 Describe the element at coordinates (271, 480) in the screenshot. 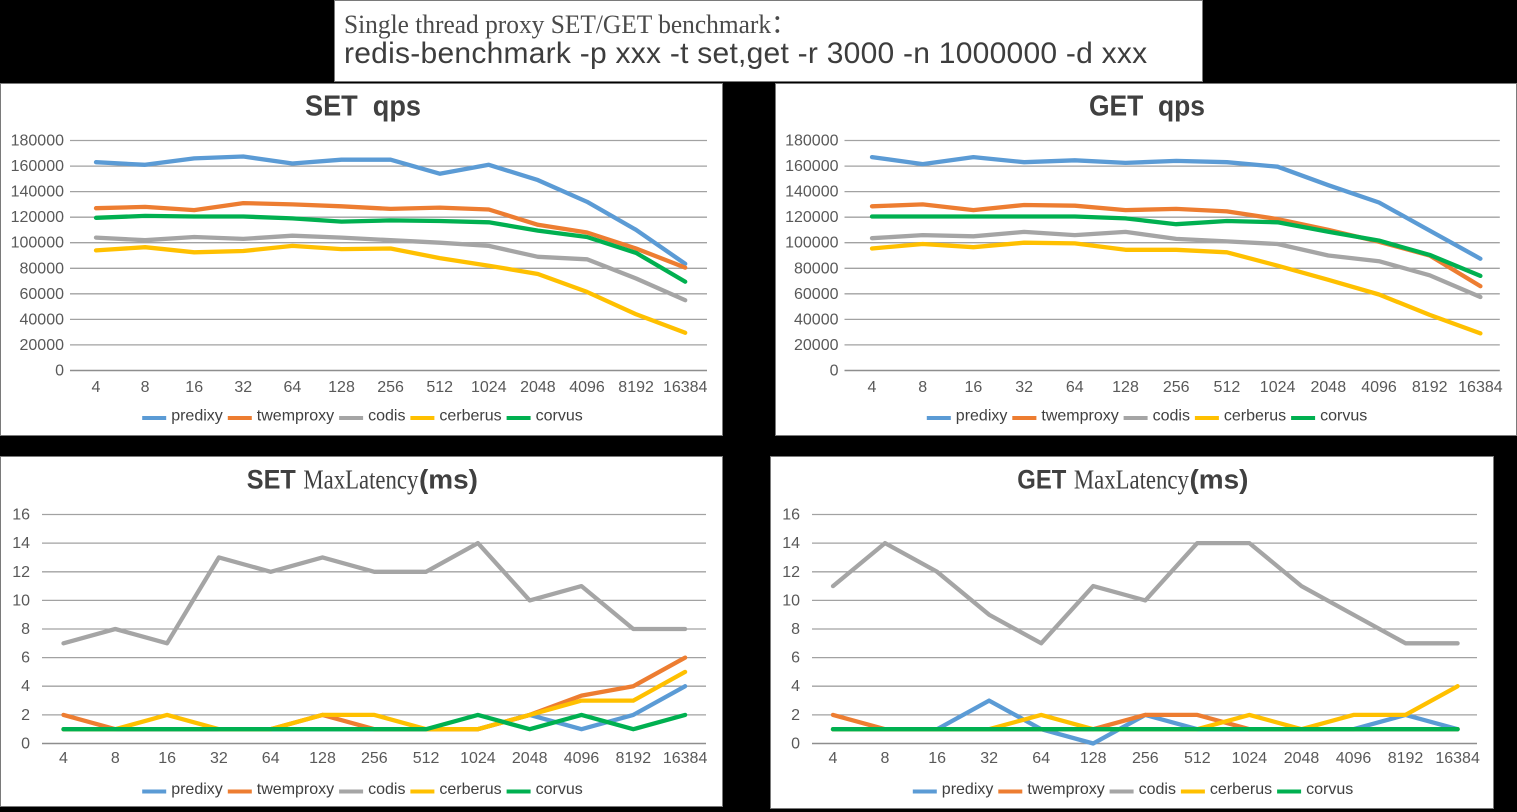

I see `svg-text: SET` at that location.